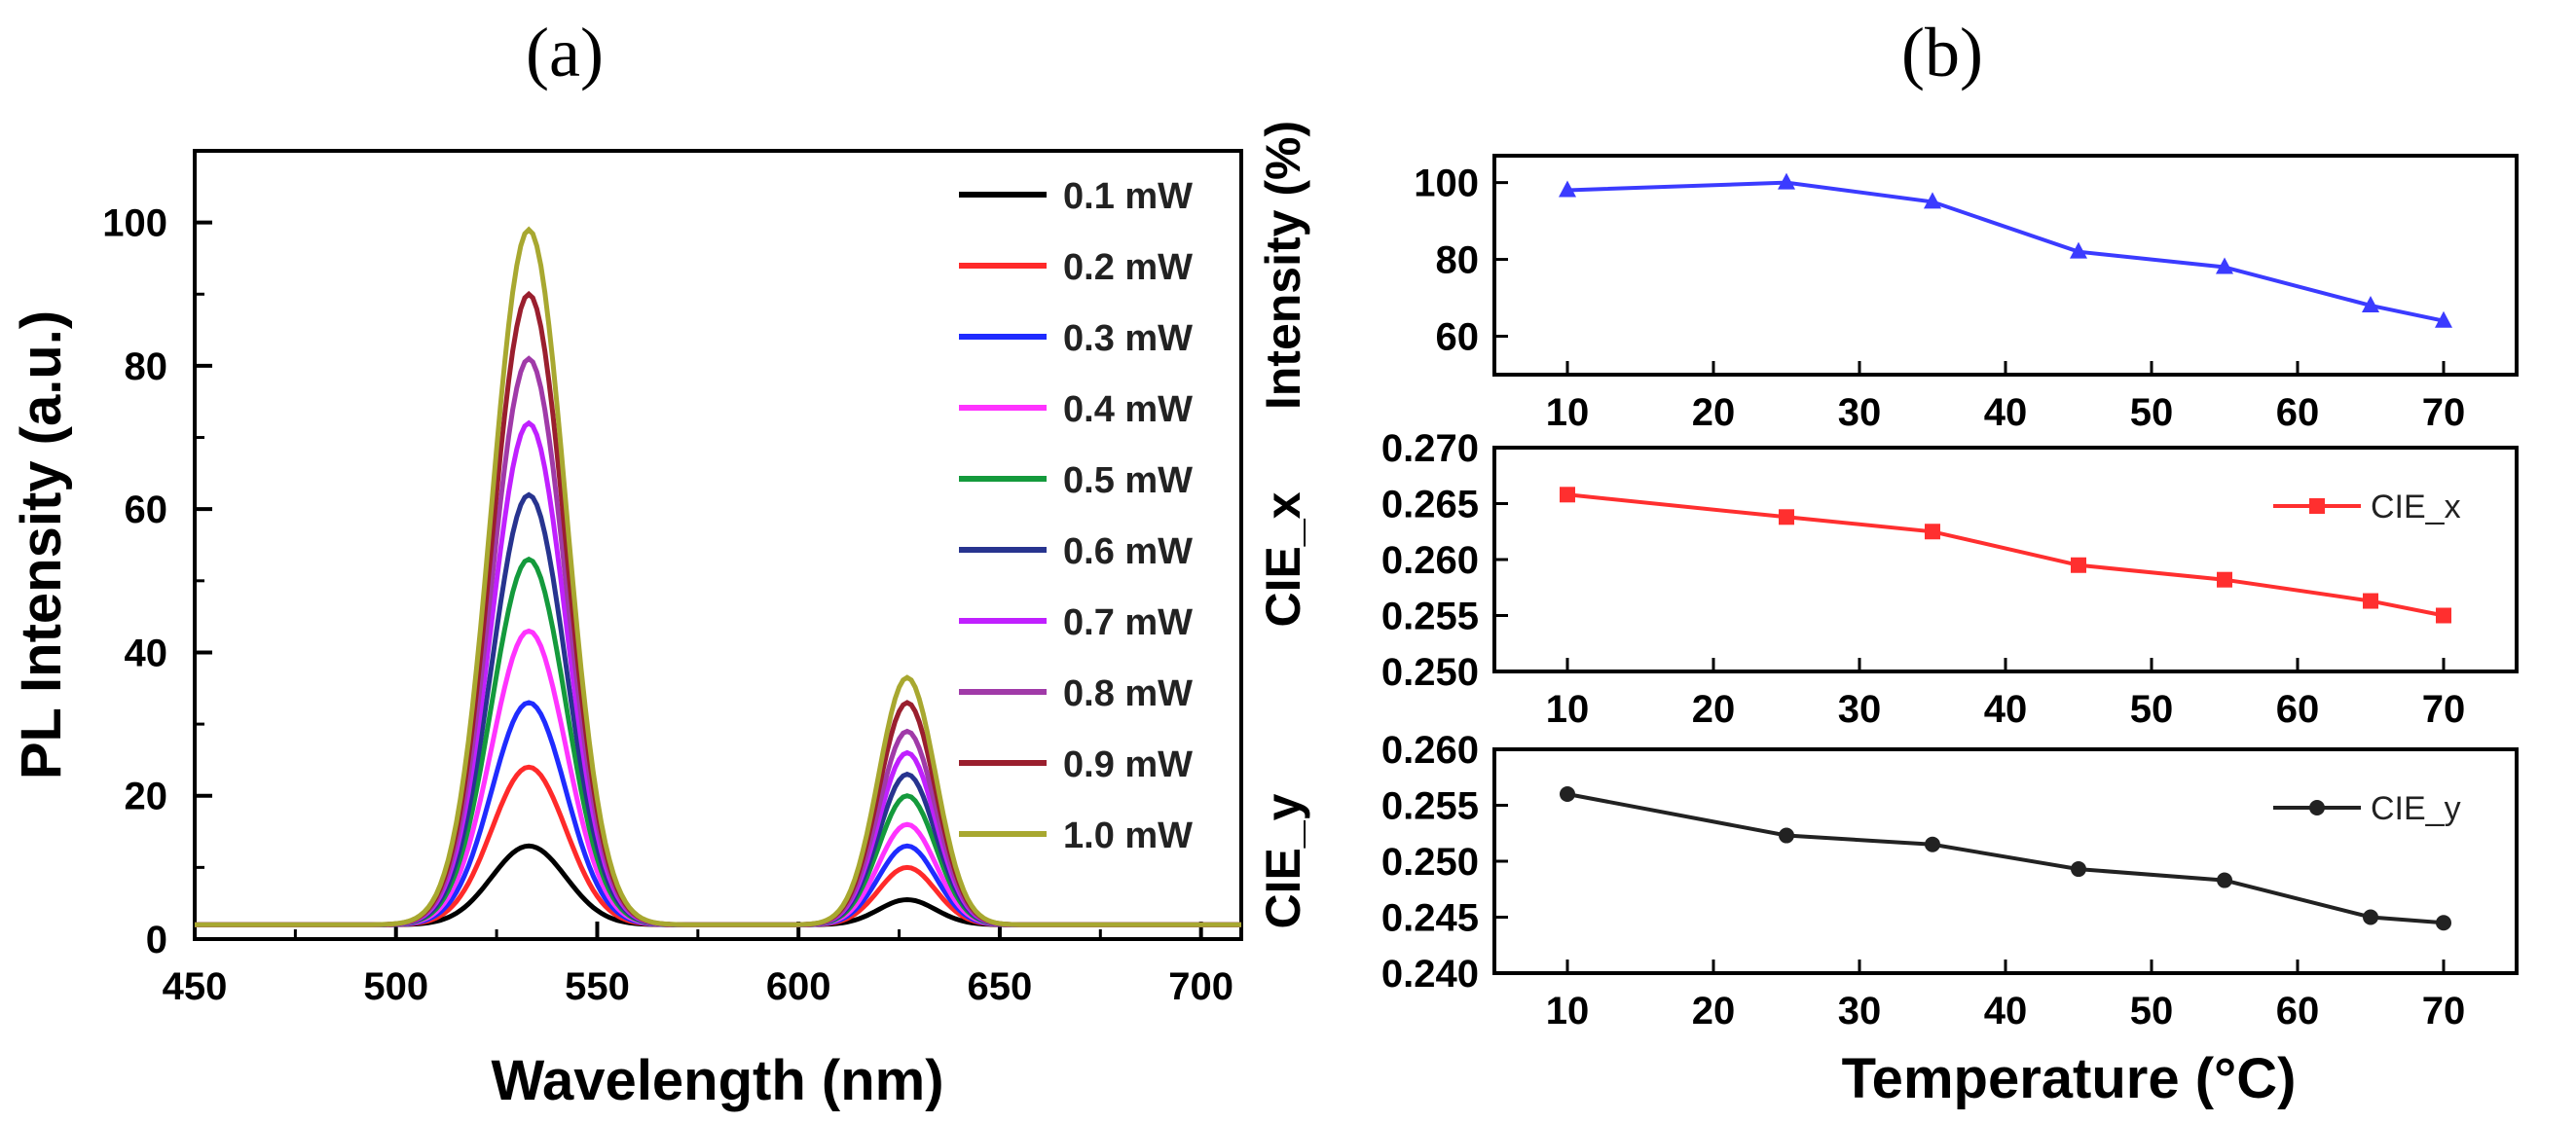 The height and width of the screenshot is (1123, 2576). I want to click on y-axis-label: CIE_x, so click(1283, 559).